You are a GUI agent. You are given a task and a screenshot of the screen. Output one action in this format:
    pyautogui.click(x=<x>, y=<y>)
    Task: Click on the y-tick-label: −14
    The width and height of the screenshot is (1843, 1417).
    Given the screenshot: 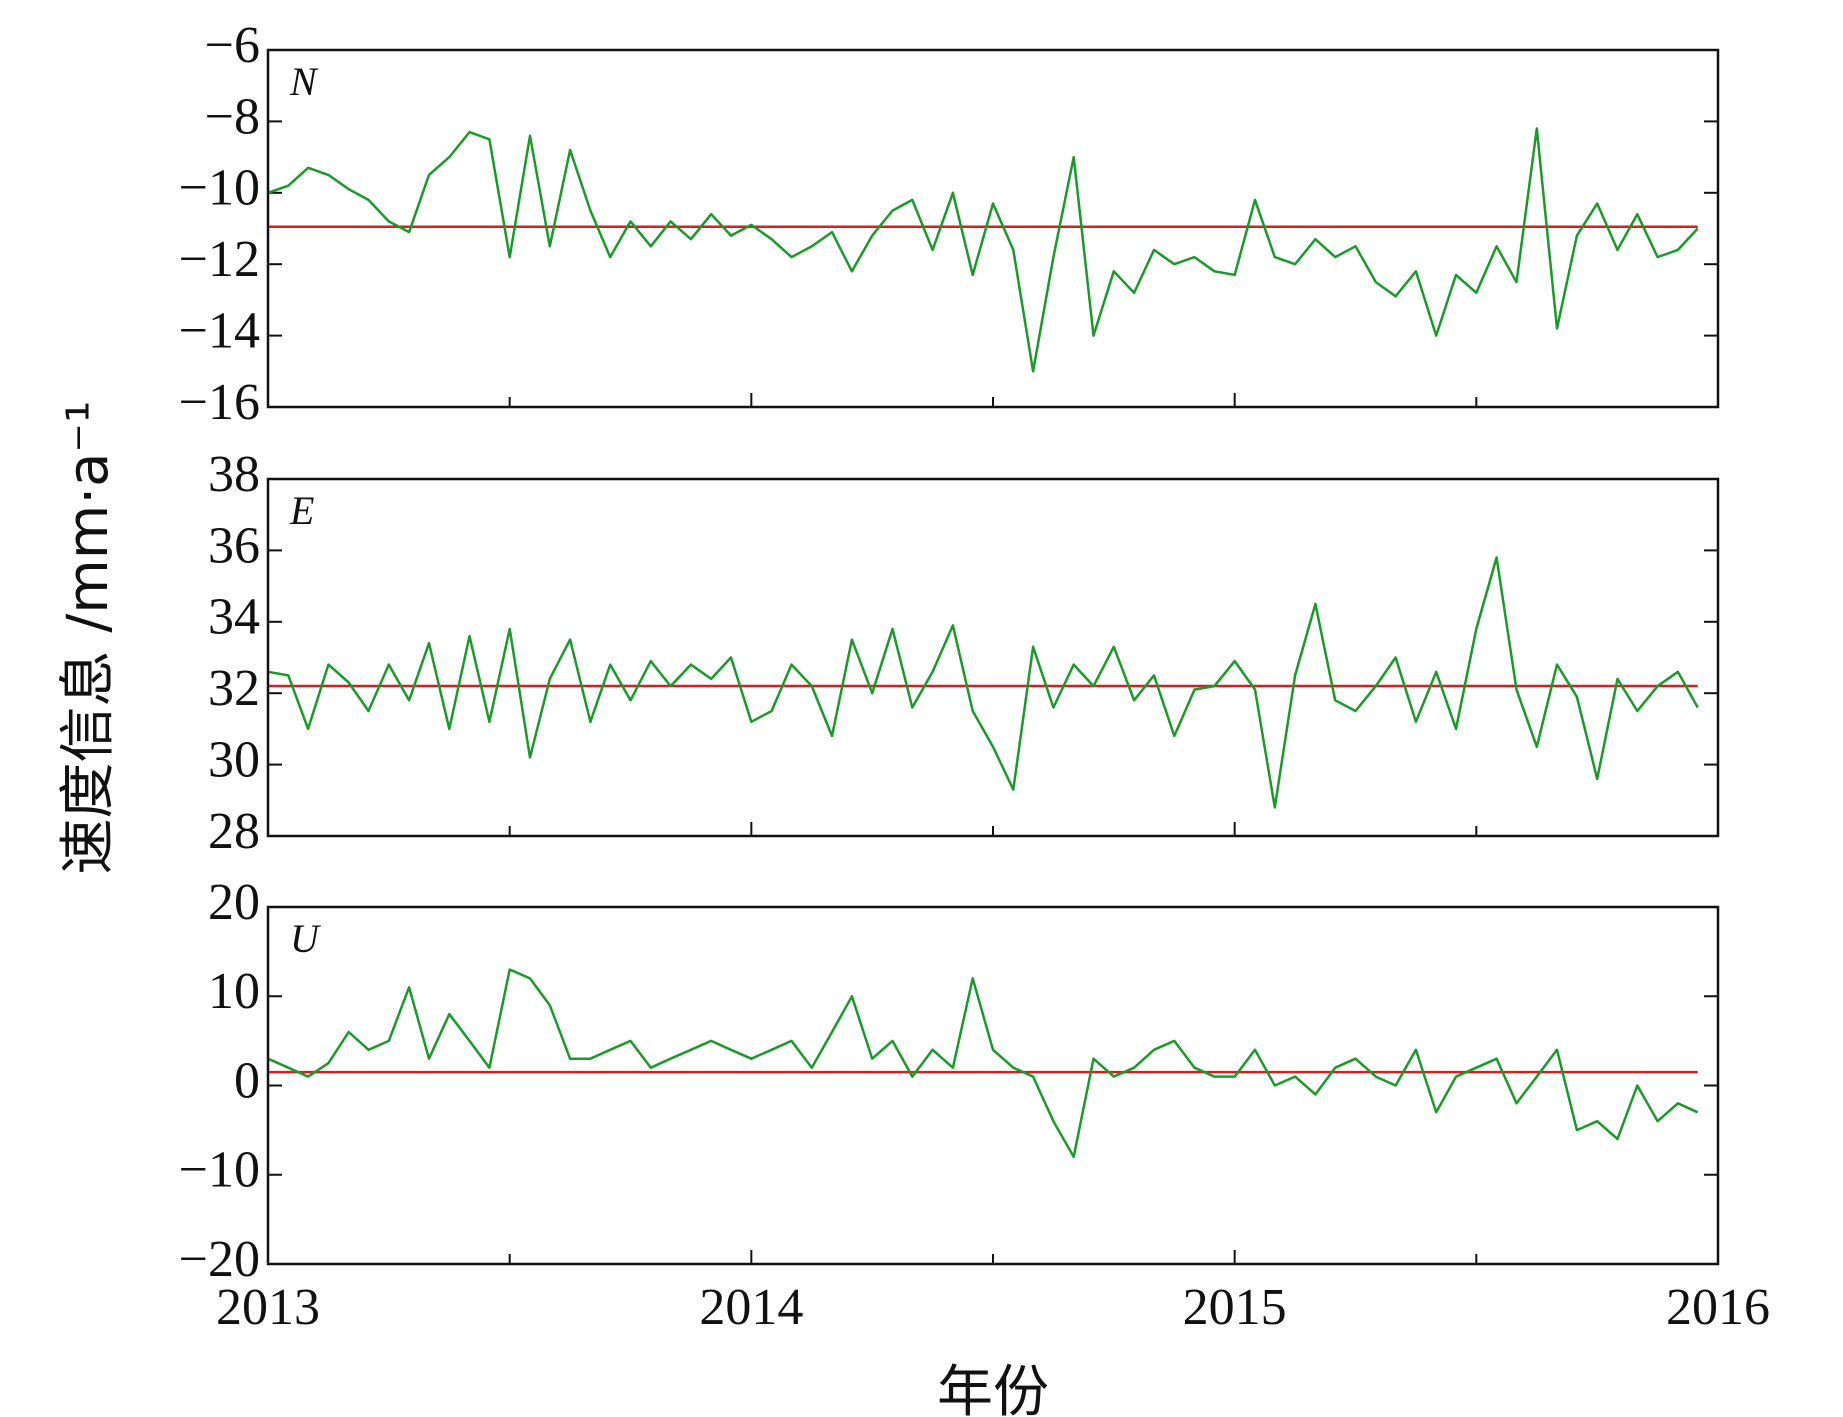 What is the action you would take?
    pyautogui.click(x=219, y=331)
    